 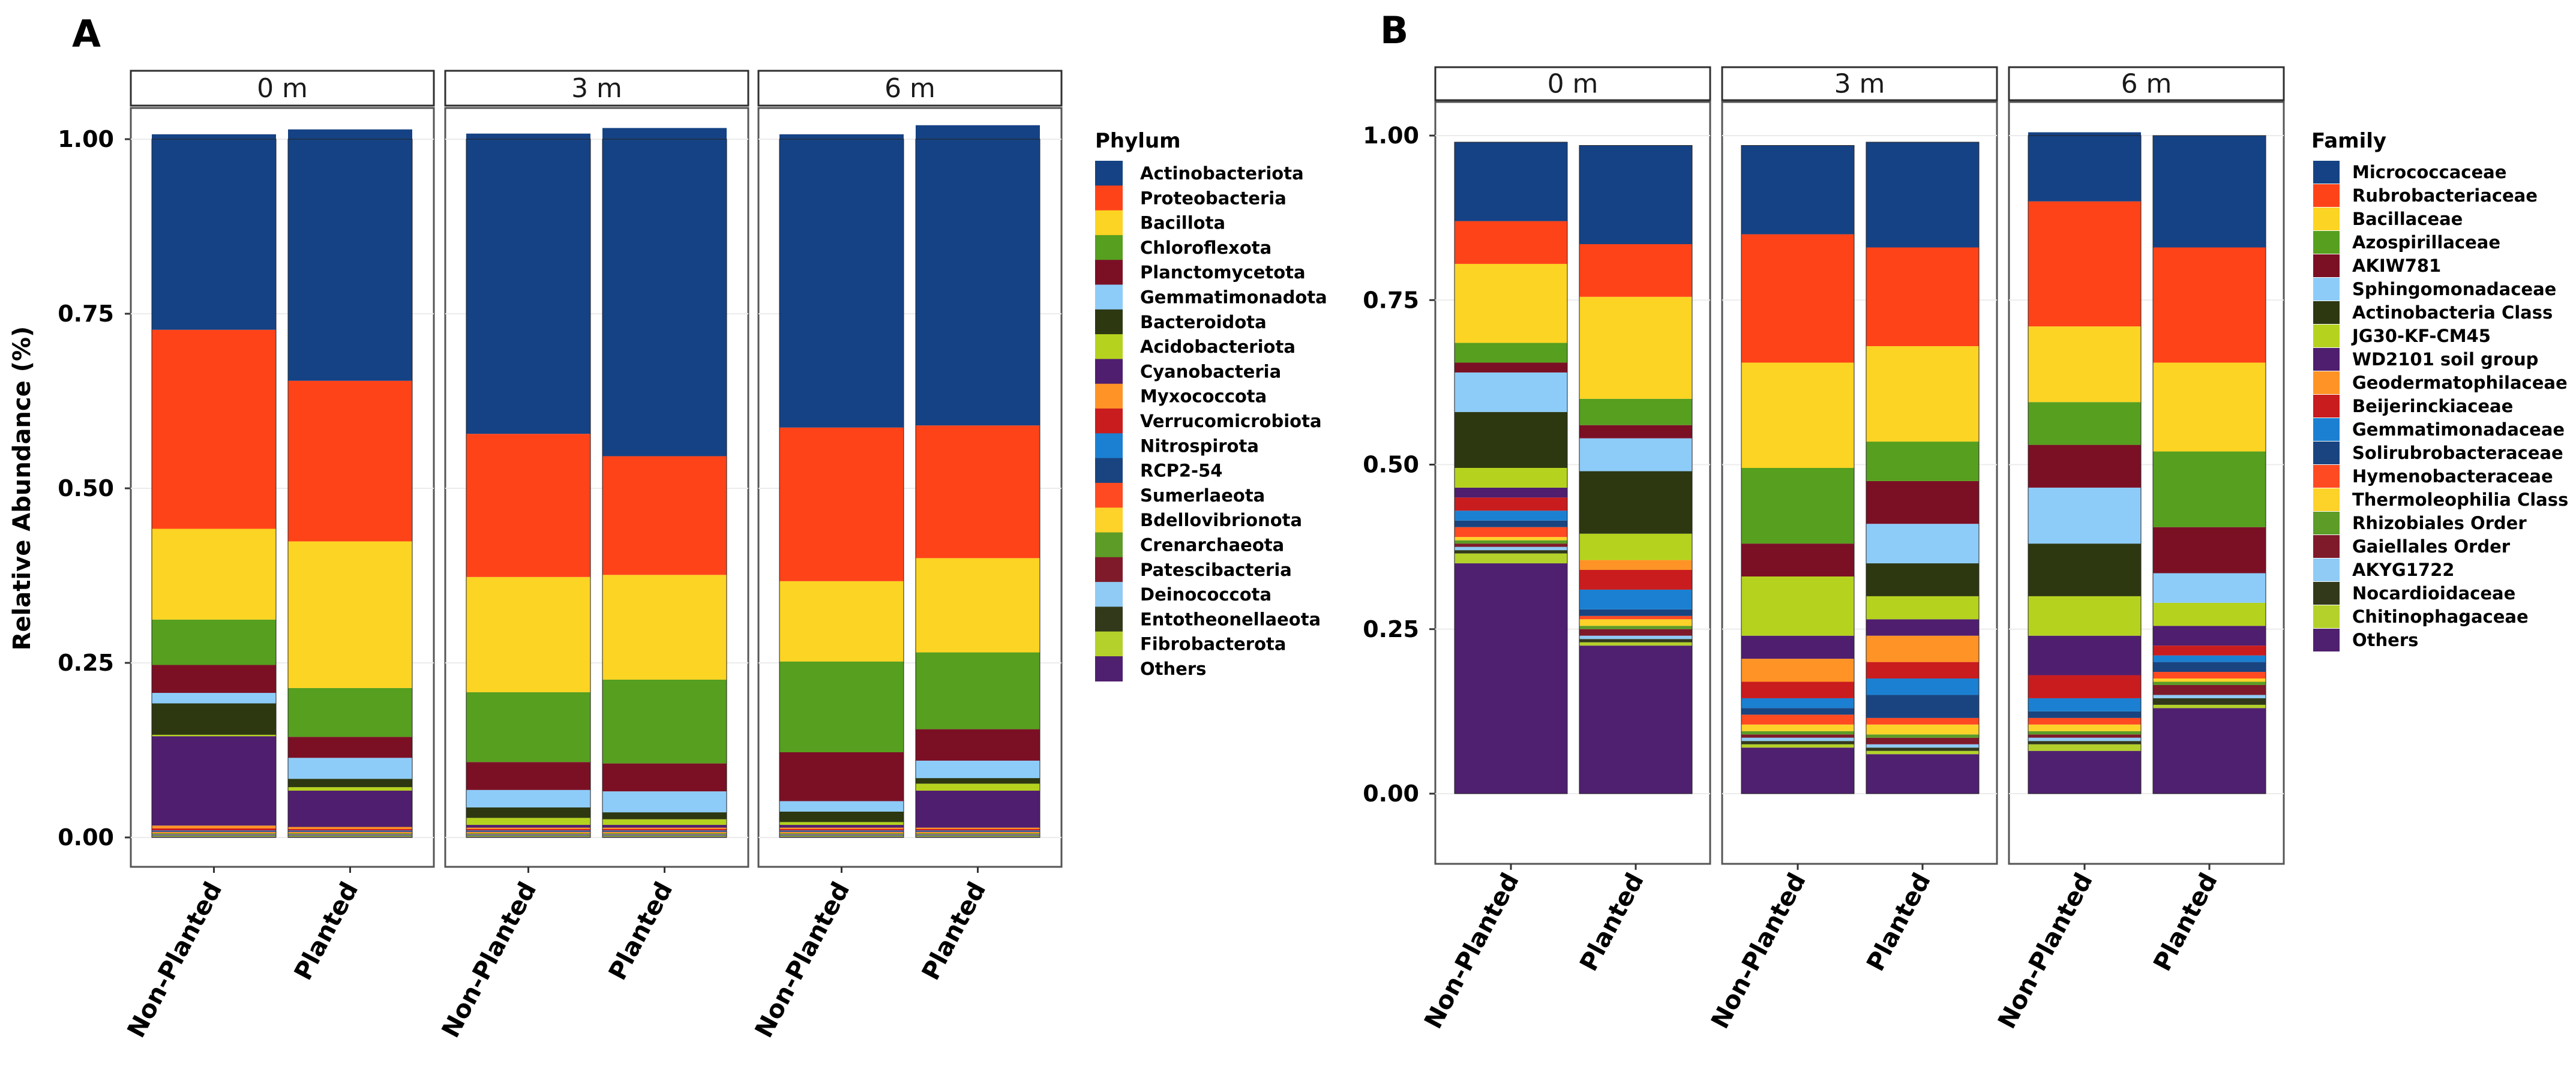 I want to click on legend-label: Bdellovibrionota, so click(x=1221, y=520).